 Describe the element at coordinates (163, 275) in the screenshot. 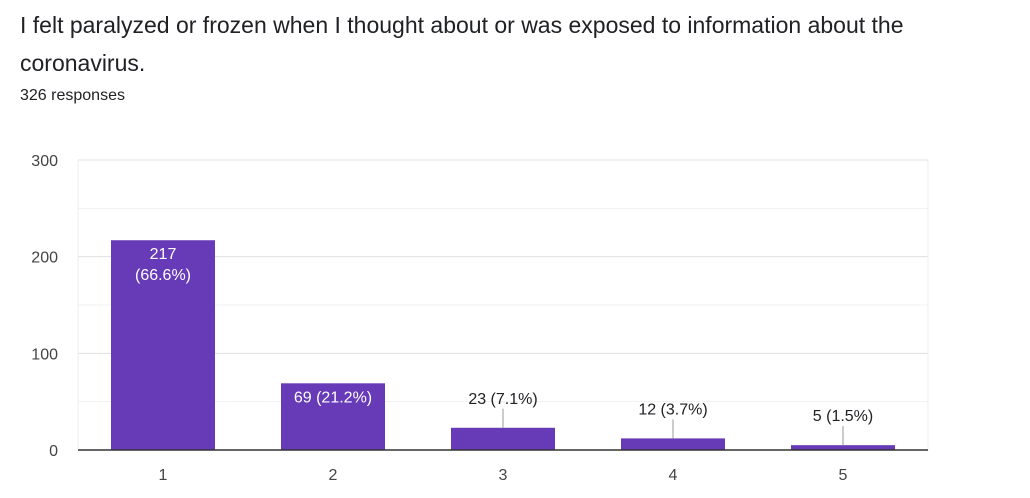

I see `data-label: (66.6%)` at that location.